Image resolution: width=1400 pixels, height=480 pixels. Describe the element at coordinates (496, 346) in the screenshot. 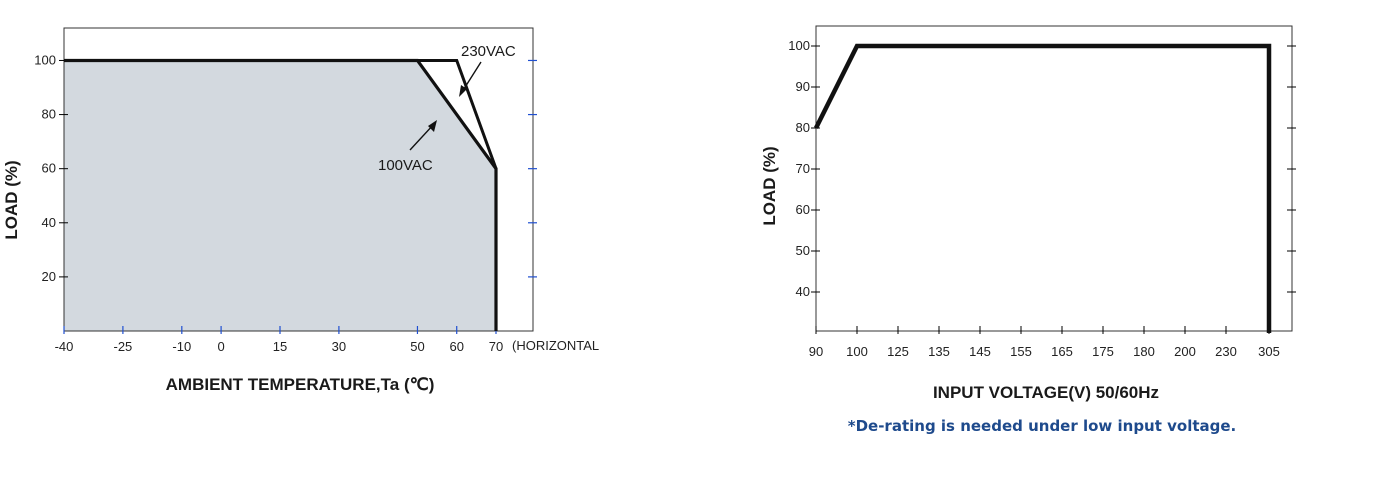

I see `x-tick-label: 70` at that location.